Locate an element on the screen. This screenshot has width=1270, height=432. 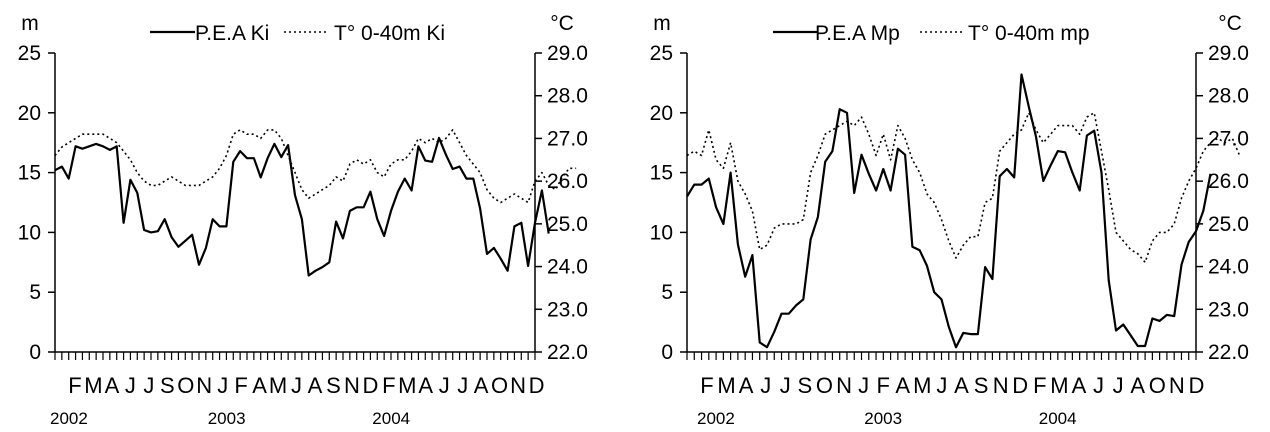
legend-label: T° 0-40m mp is located at coordinates (1029, 33).